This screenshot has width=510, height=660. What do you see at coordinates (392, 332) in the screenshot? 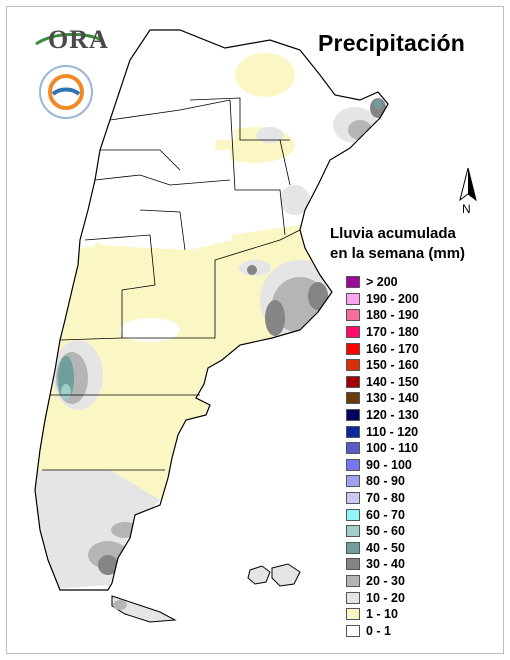
I see `legend-label: 170 - 180` at bounding box center [392, 332].